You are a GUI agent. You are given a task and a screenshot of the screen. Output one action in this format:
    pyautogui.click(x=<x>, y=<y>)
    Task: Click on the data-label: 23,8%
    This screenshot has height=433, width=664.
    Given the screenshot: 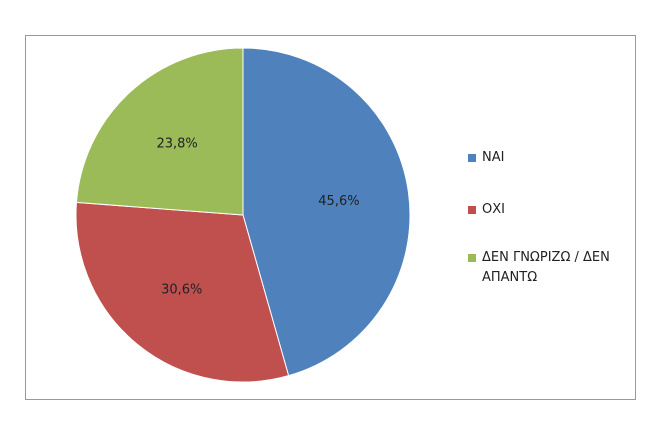 What is the action you would take?
    pyautogui.click(x=176, y=143)
    